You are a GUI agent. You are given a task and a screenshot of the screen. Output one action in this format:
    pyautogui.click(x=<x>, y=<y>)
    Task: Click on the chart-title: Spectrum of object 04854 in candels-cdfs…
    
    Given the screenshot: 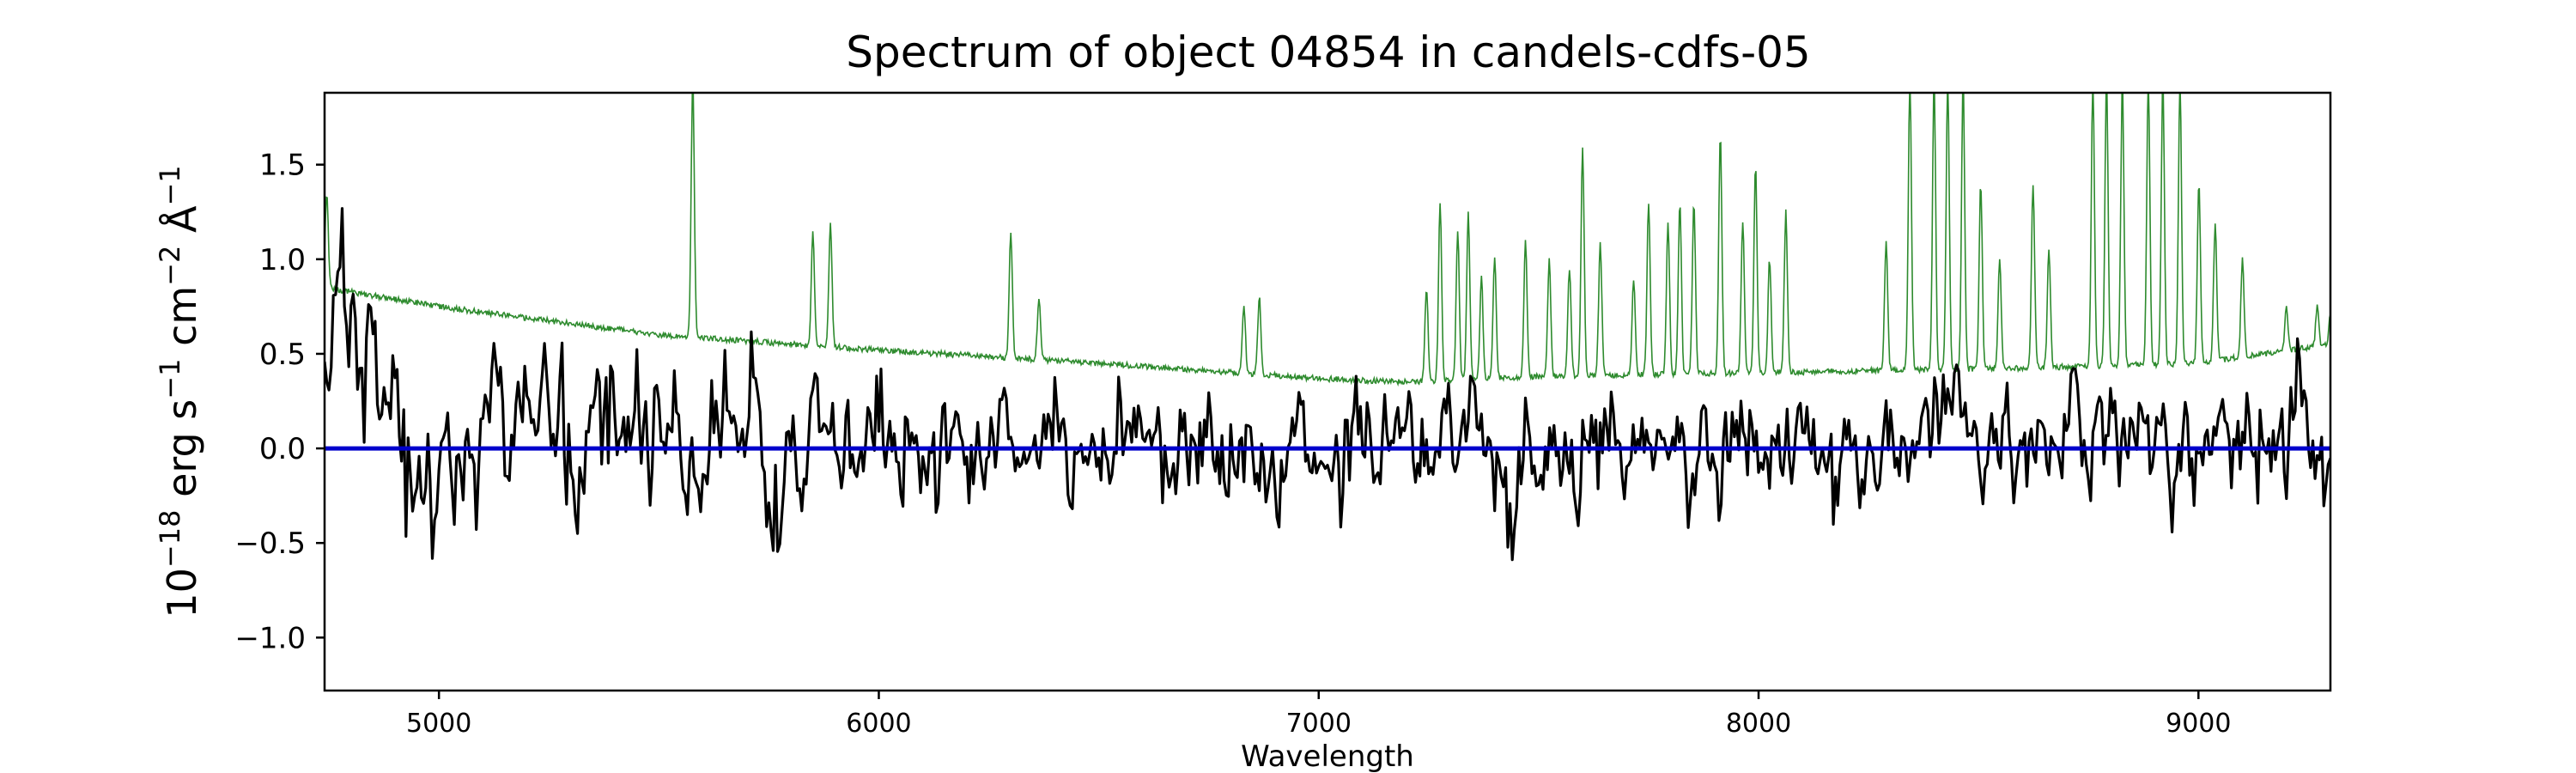 What is the action you would take?
    pyautogui.click(x=1328, y=52)
    